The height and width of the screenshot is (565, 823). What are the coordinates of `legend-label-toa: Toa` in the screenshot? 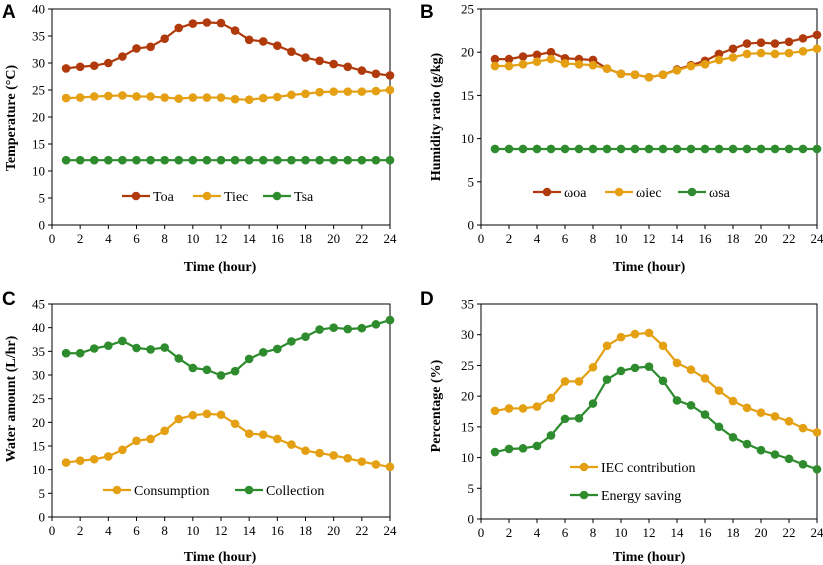 It's located at (164, 197).